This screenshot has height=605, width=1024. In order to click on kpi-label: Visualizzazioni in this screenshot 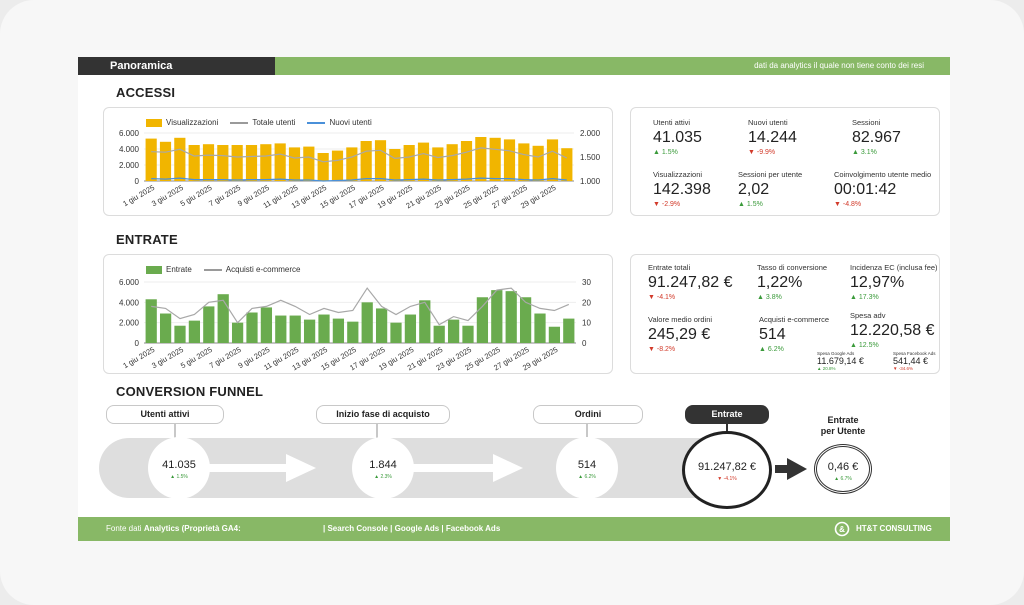, I will do `click(678, 174)`.